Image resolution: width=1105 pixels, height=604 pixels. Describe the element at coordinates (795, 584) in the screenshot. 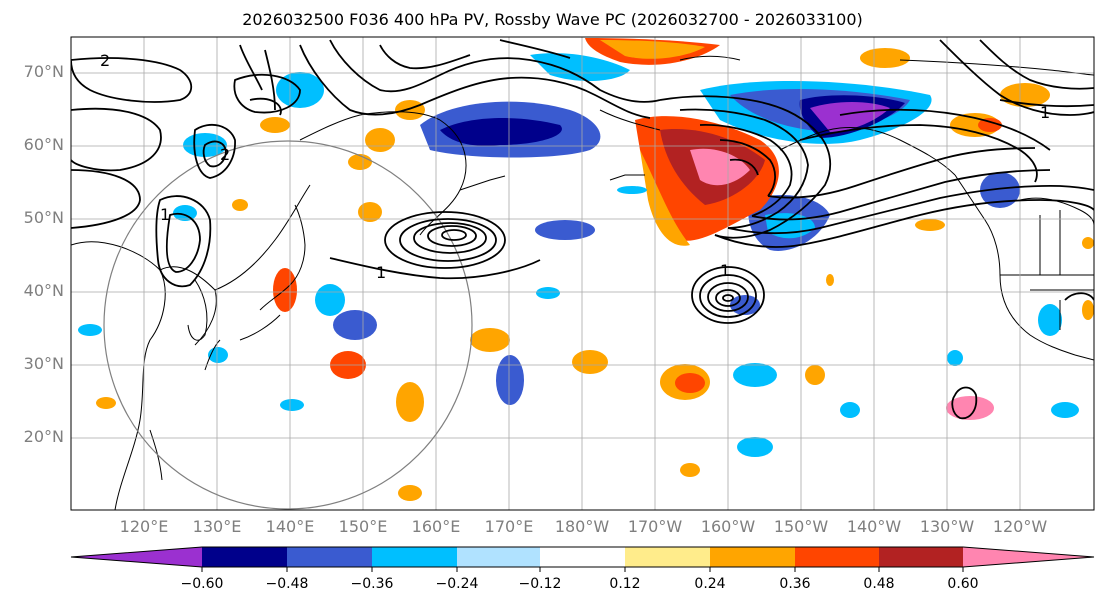

I see `colorbar-tick-label: 0.36` at that location.